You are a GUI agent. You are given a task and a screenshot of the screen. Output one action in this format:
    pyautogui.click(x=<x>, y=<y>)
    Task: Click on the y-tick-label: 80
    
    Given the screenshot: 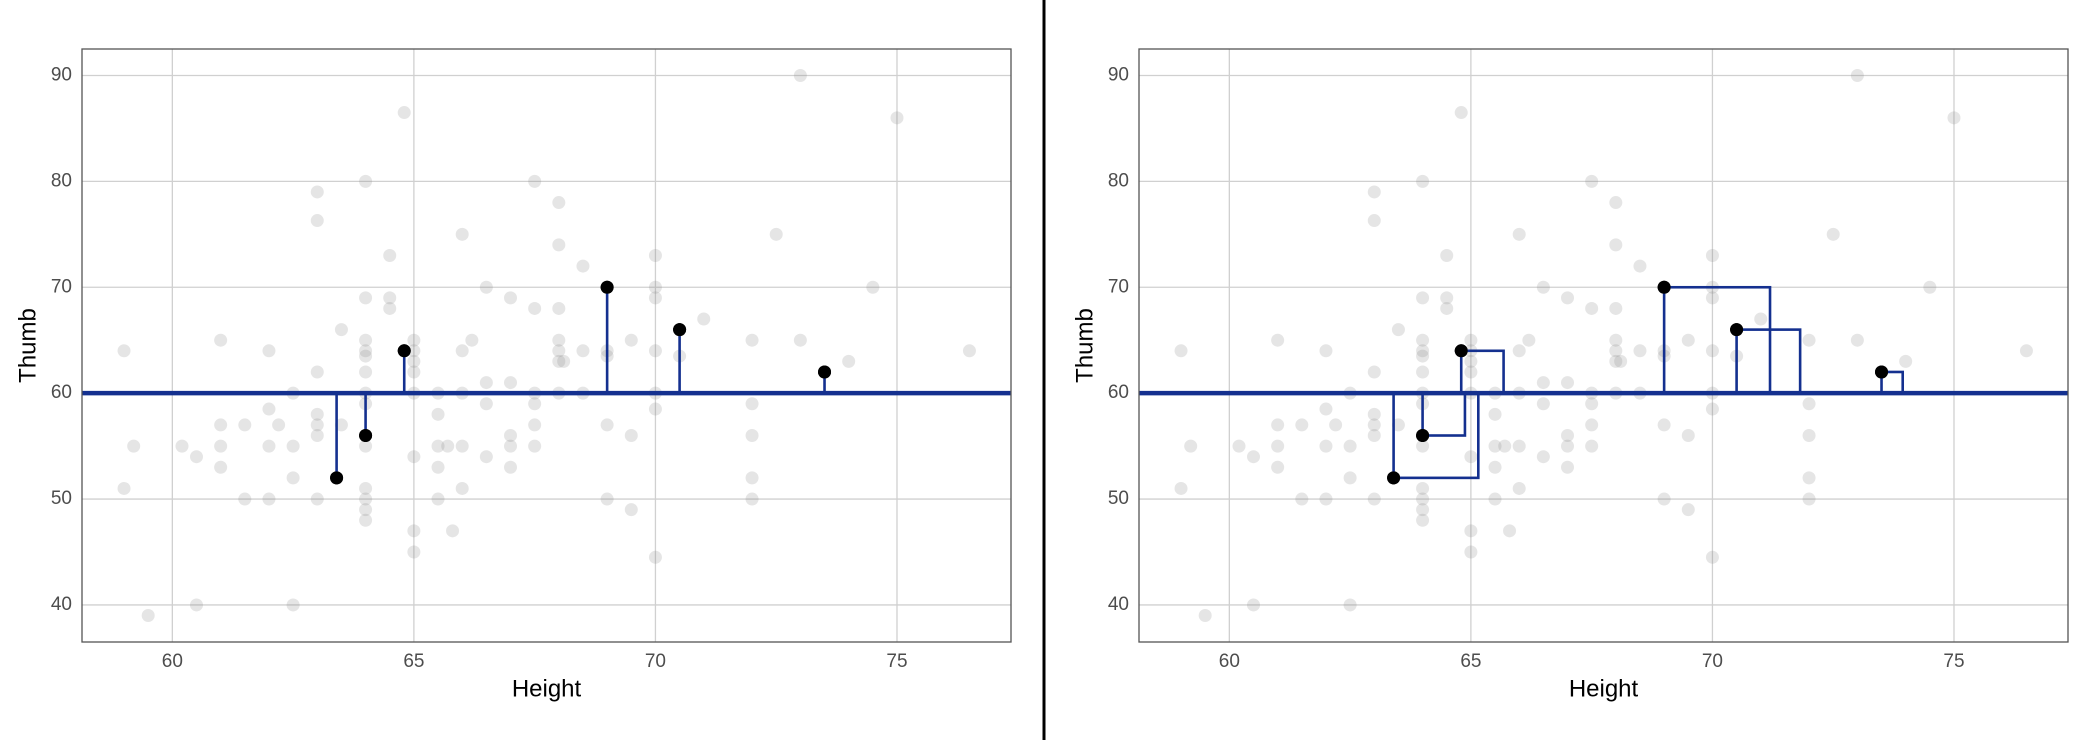 What is the action you would take?
    pyautogui.click(x=1118, y=180)
    